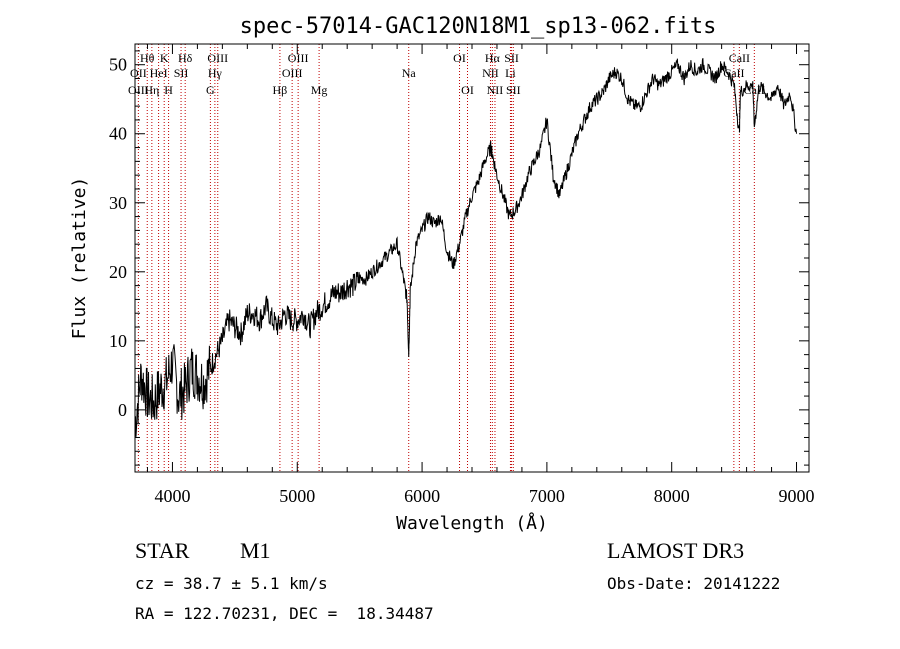 This screenshot has height=649, width=900. What do you see at coordinates (280, 90) in the screenshot?
I see `line-label: Hβ` at bounding box center [280, 90].